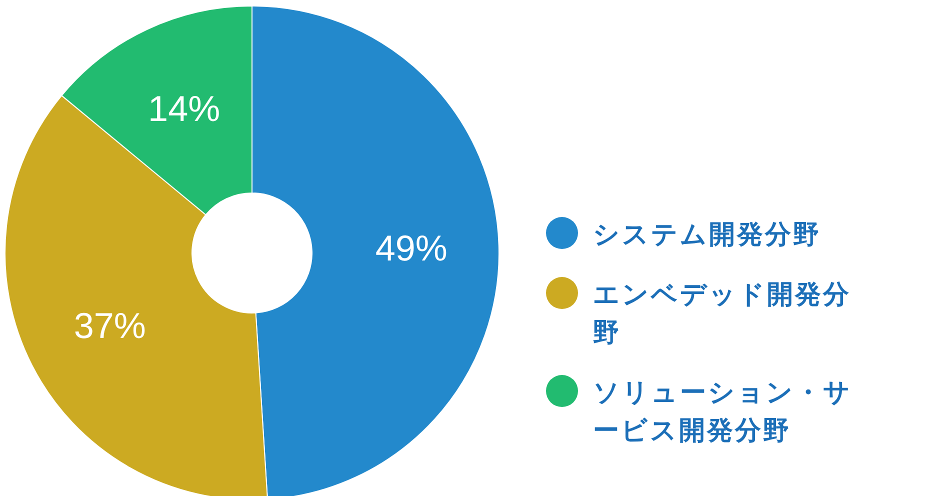  Describe the element at coordinates (110, 325) in the screenshot. I see `data-label: 37%` at that location.